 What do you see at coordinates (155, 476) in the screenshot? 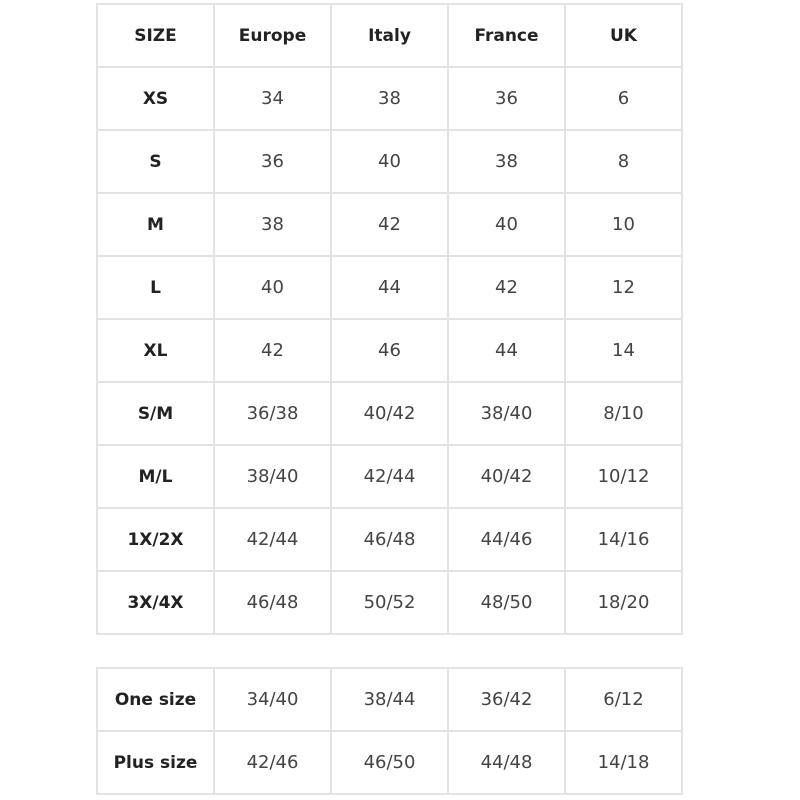
I see `size-label: M/L` at bounding box center [155, 476].